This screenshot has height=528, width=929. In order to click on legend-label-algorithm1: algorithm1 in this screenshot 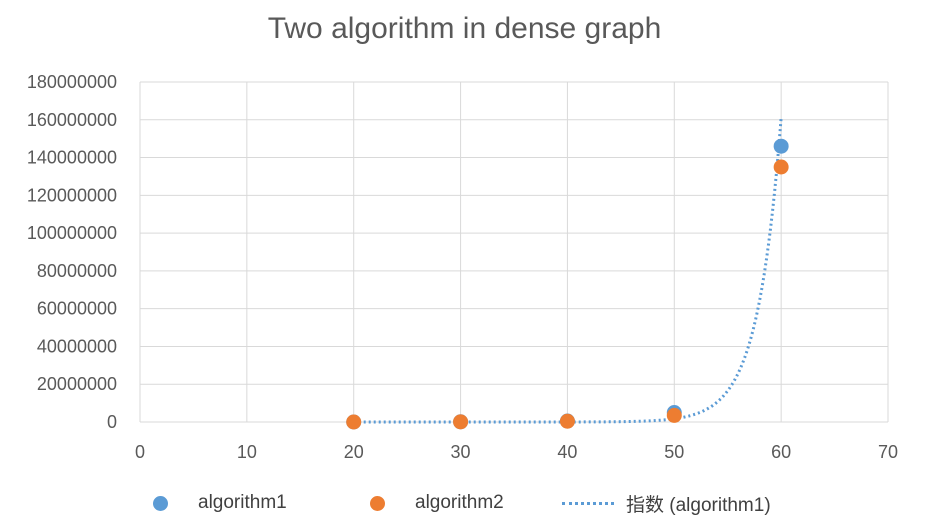, I will do `click(242, 502)`.